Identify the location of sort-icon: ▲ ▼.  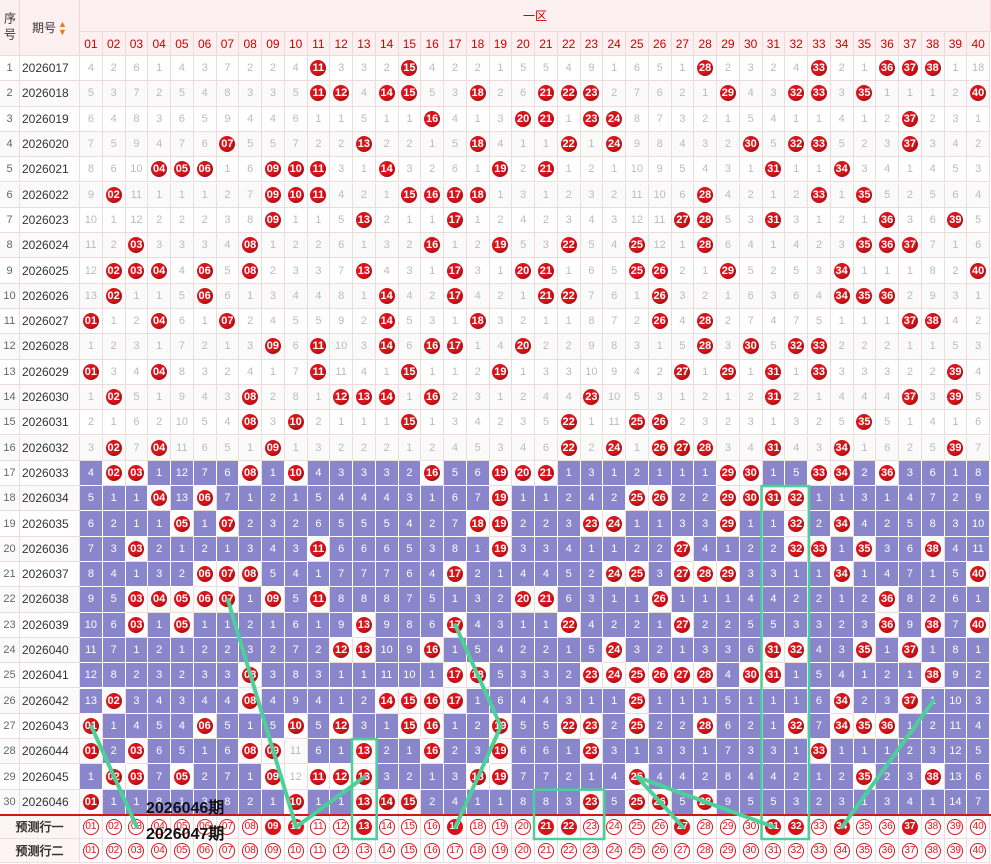
(62, 27).